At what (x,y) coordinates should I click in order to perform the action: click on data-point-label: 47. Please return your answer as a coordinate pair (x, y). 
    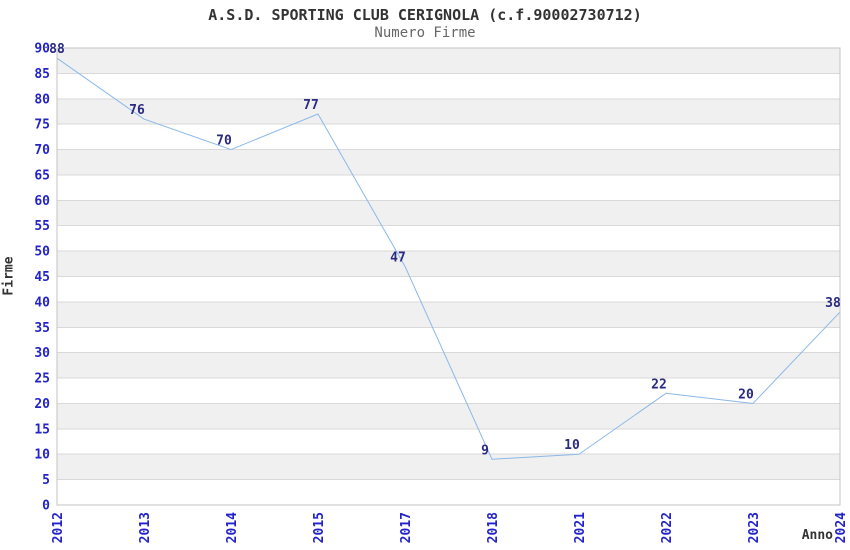
    Looking at the image, I should click on (398, 257).